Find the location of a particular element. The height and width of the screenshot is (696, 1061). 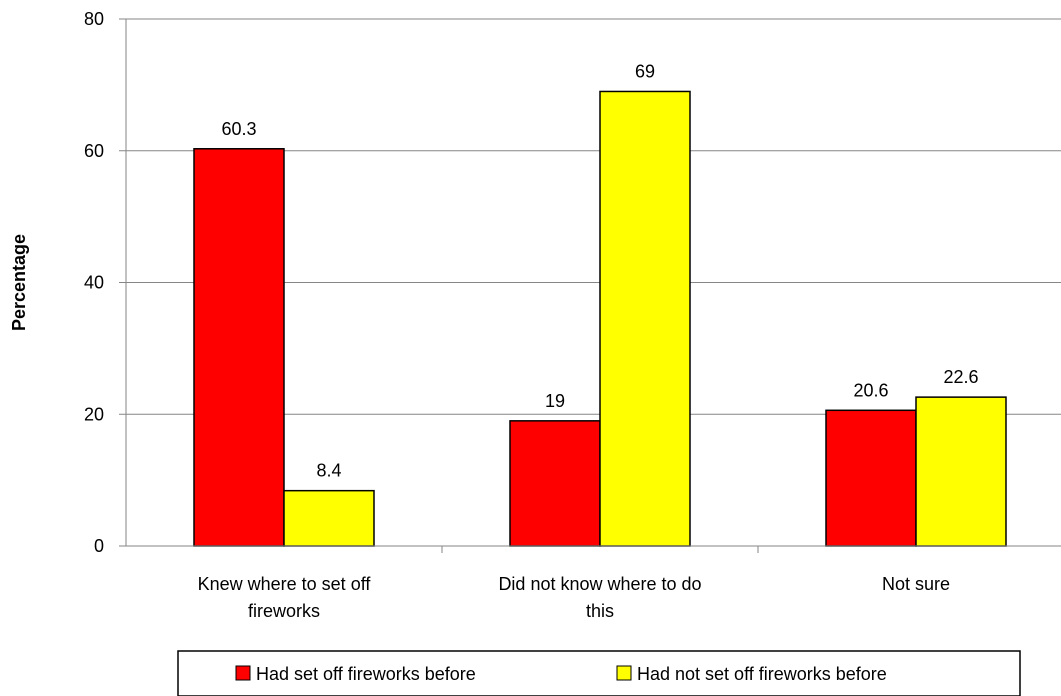

y-axis-title: Percentage is located at coordinates (19, 282).